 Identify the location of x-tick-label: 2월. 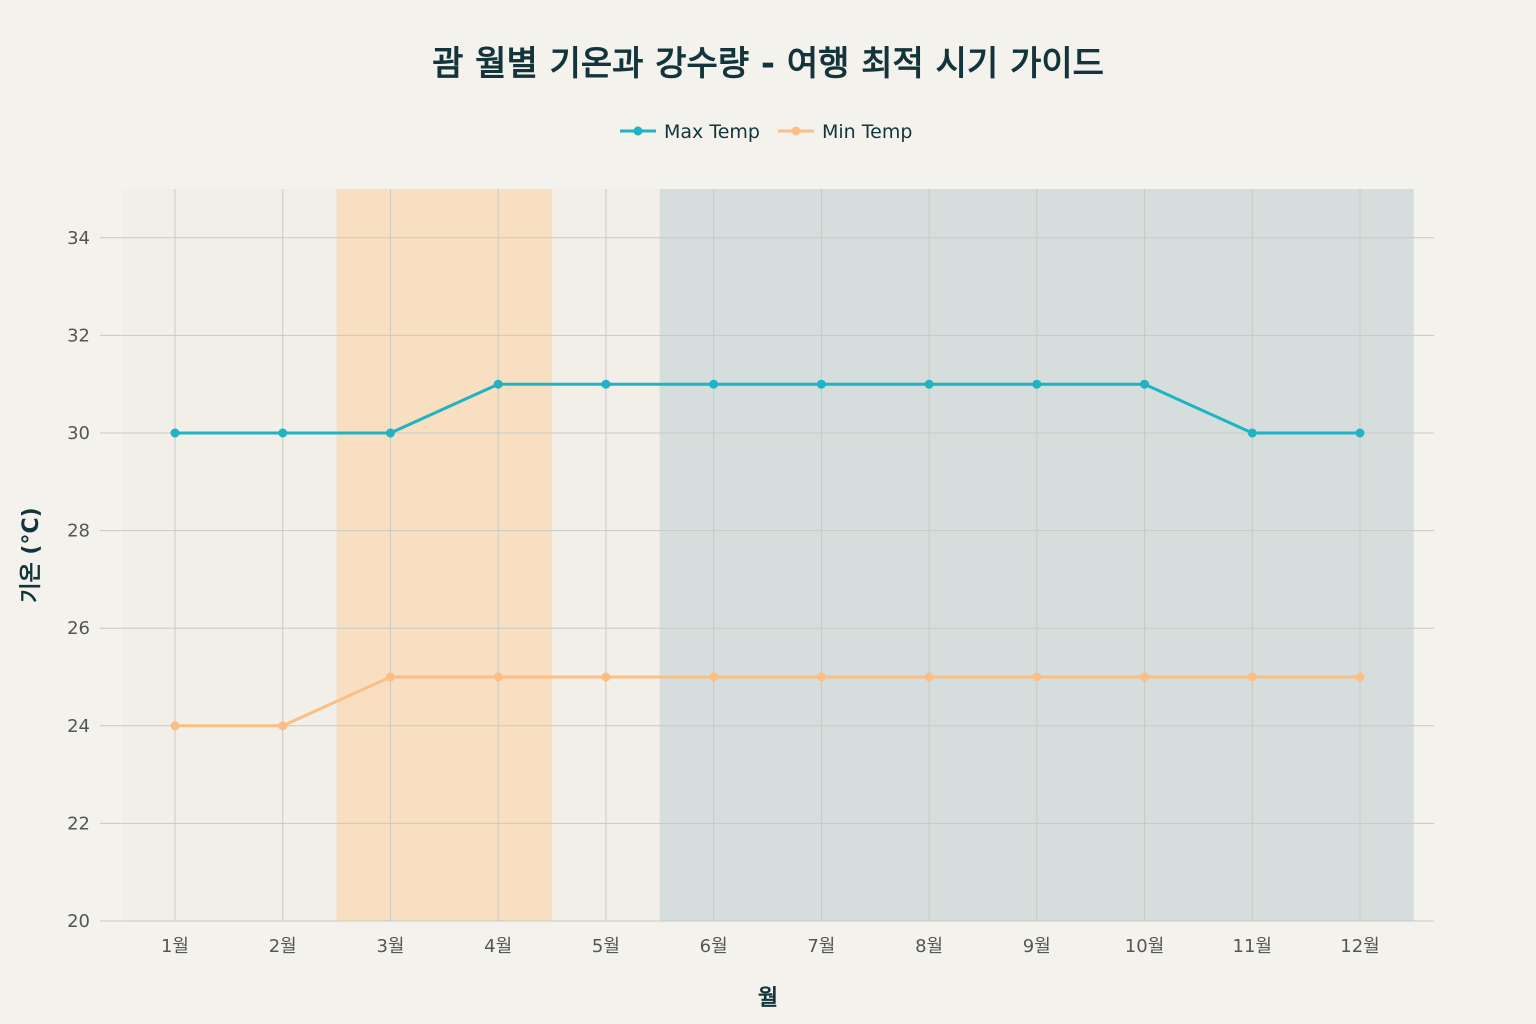
(283, 946).